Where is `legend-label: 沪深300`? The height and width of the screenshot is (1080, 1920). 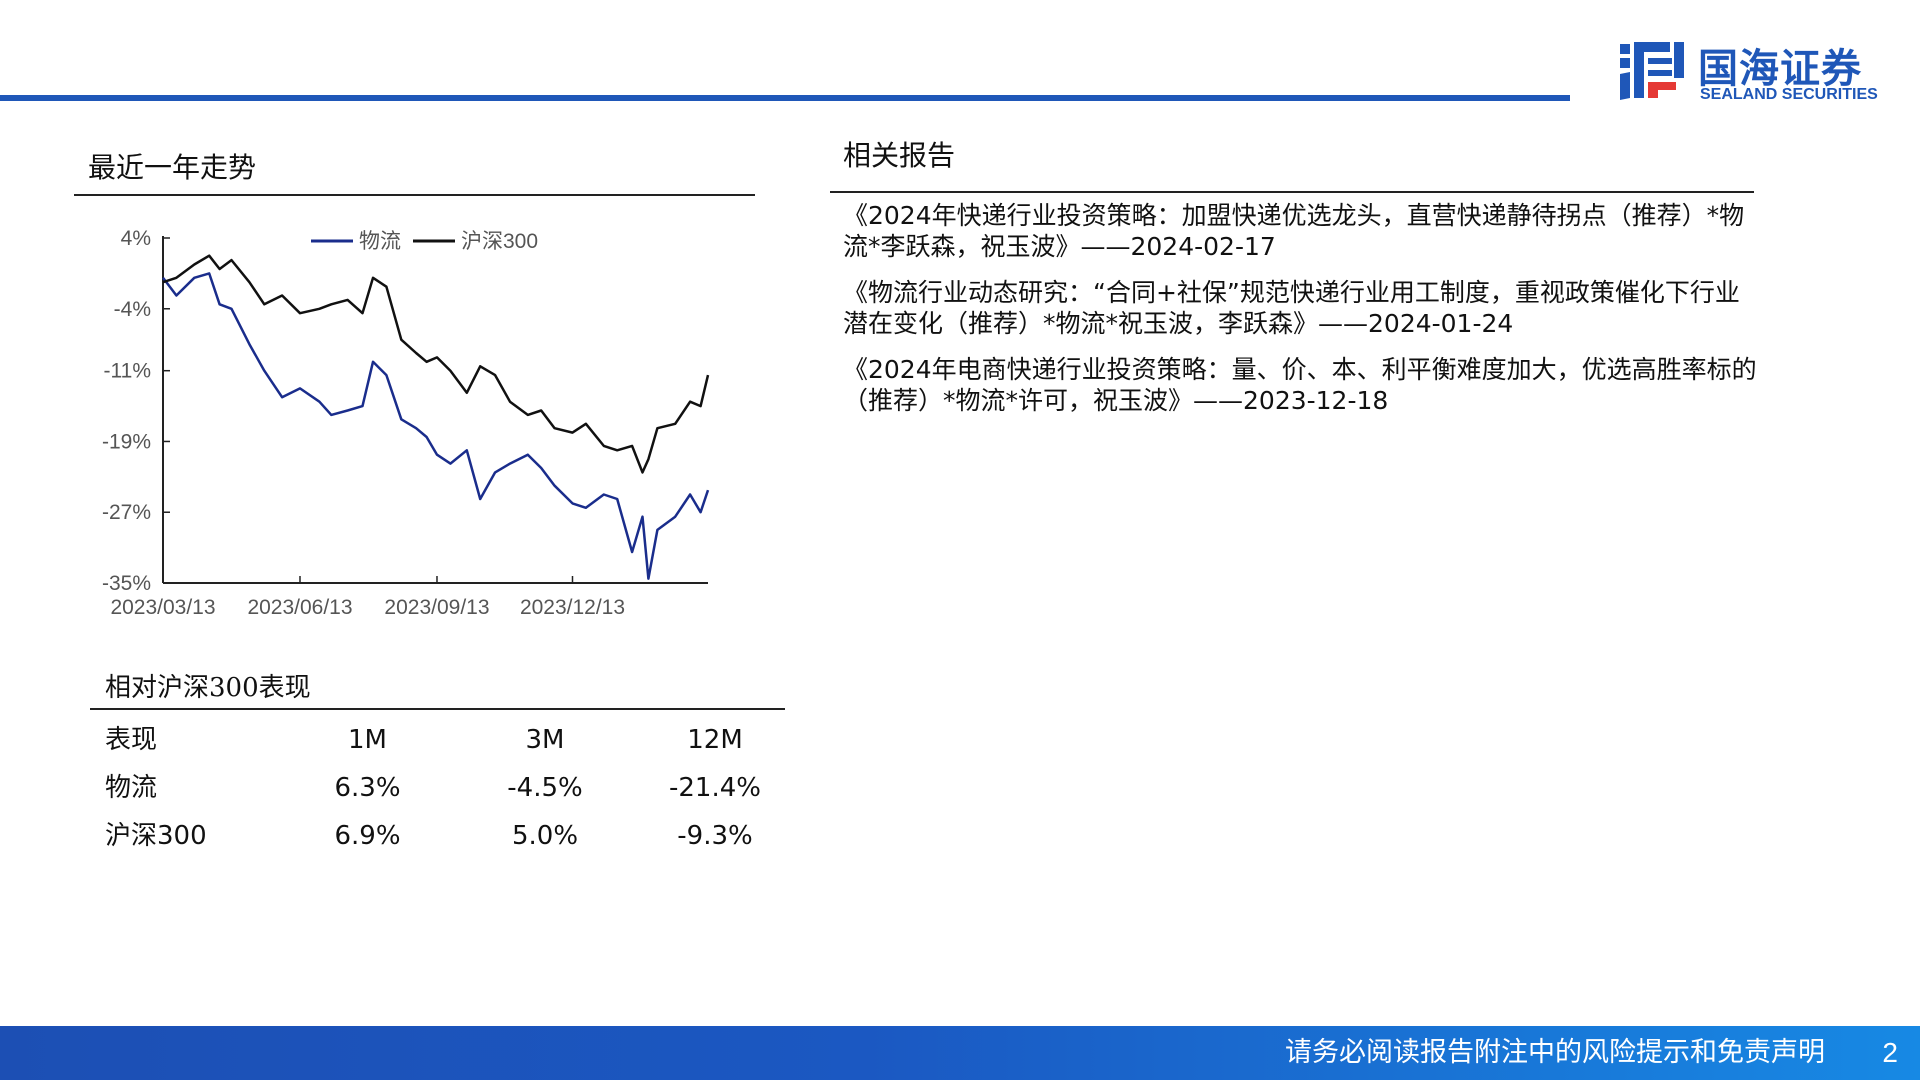 legend-label: 沪深300 is located at coordinates (499, 241).